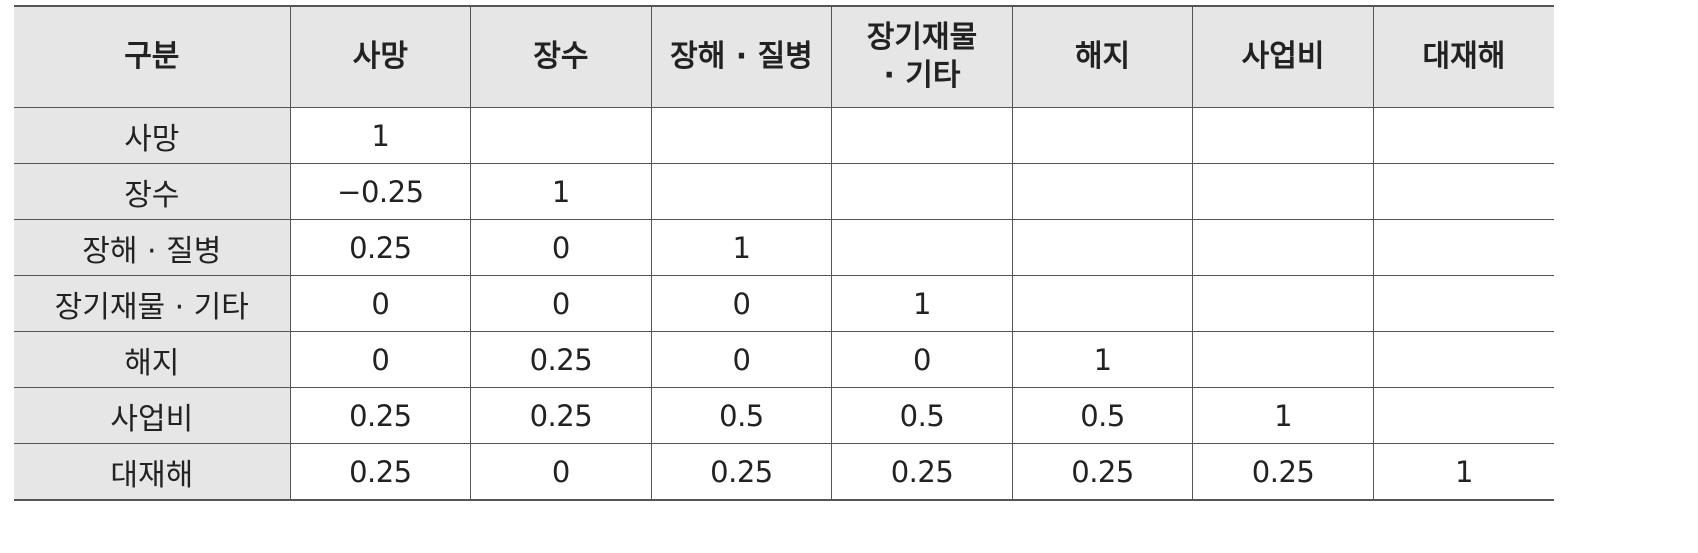 The image size is (1698, 553). I want to click on header-cell-mortality: 사망, so click(381, 57).